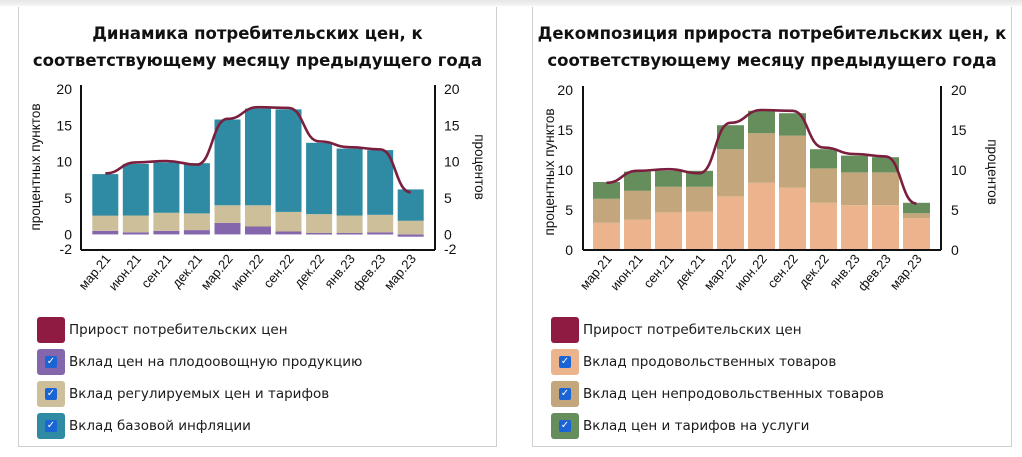 The width and height of the screenshot is (1022, 457). I want to click on legend-item-services: ✓ Вклад цен и тарифов на услуги, so click(717, 426).